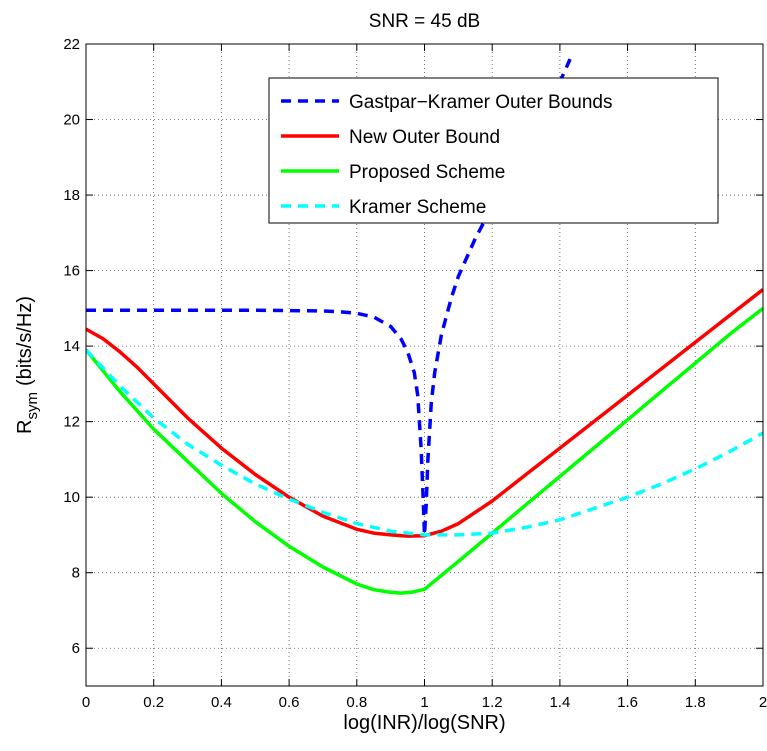  I want to click on y-tick-label: 16, so click(71, 271).